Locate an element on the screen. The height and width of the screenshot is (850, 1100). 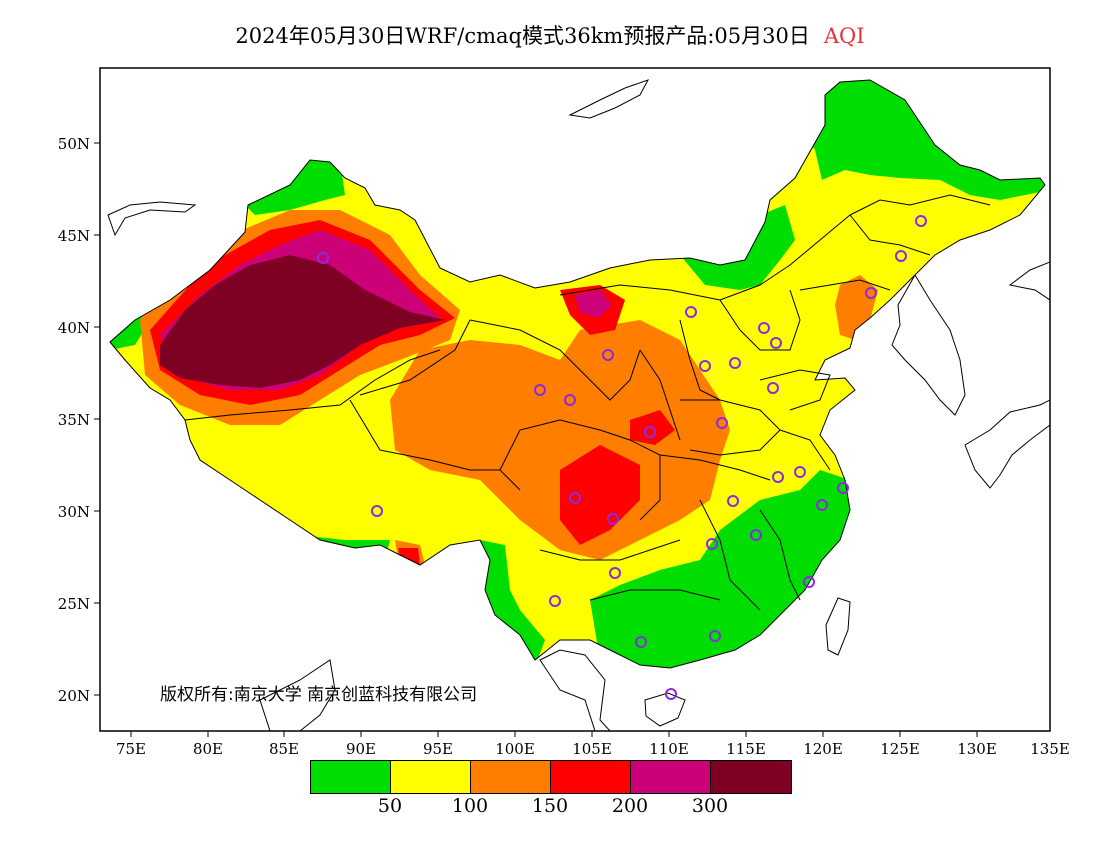
province-border-shandong is located at coordinates (795, 390).